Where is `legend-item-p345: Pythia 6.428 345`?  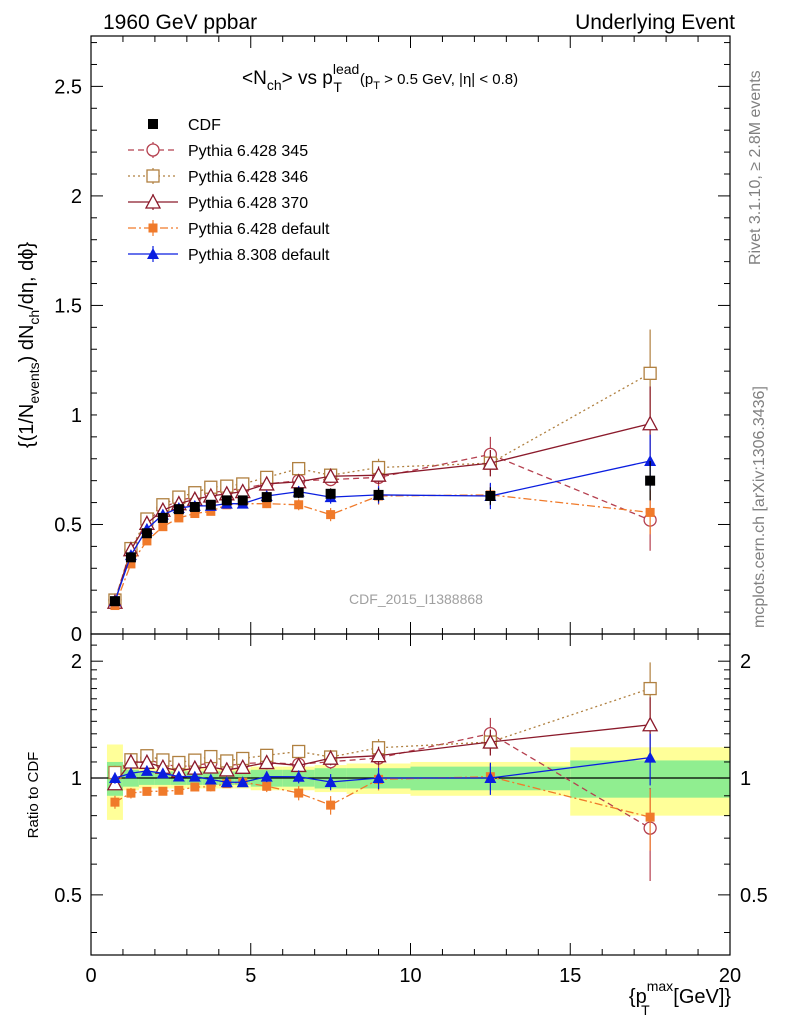
legend-item-p345: Pythia 6.428 345 is located at coordinates (218, 151).